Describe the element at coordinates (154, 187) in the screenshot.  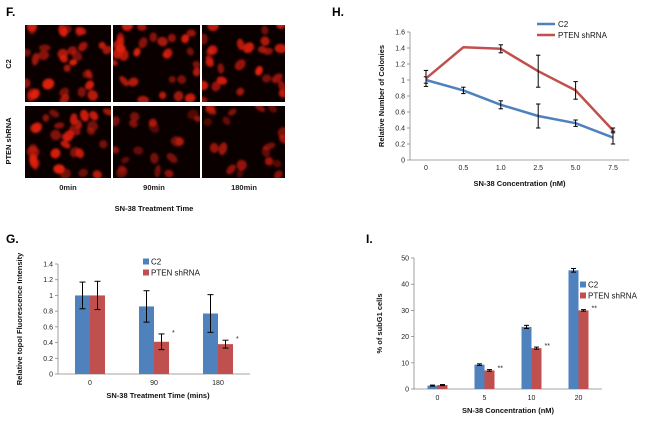
I see `column-label-90min: 90min` at that location.